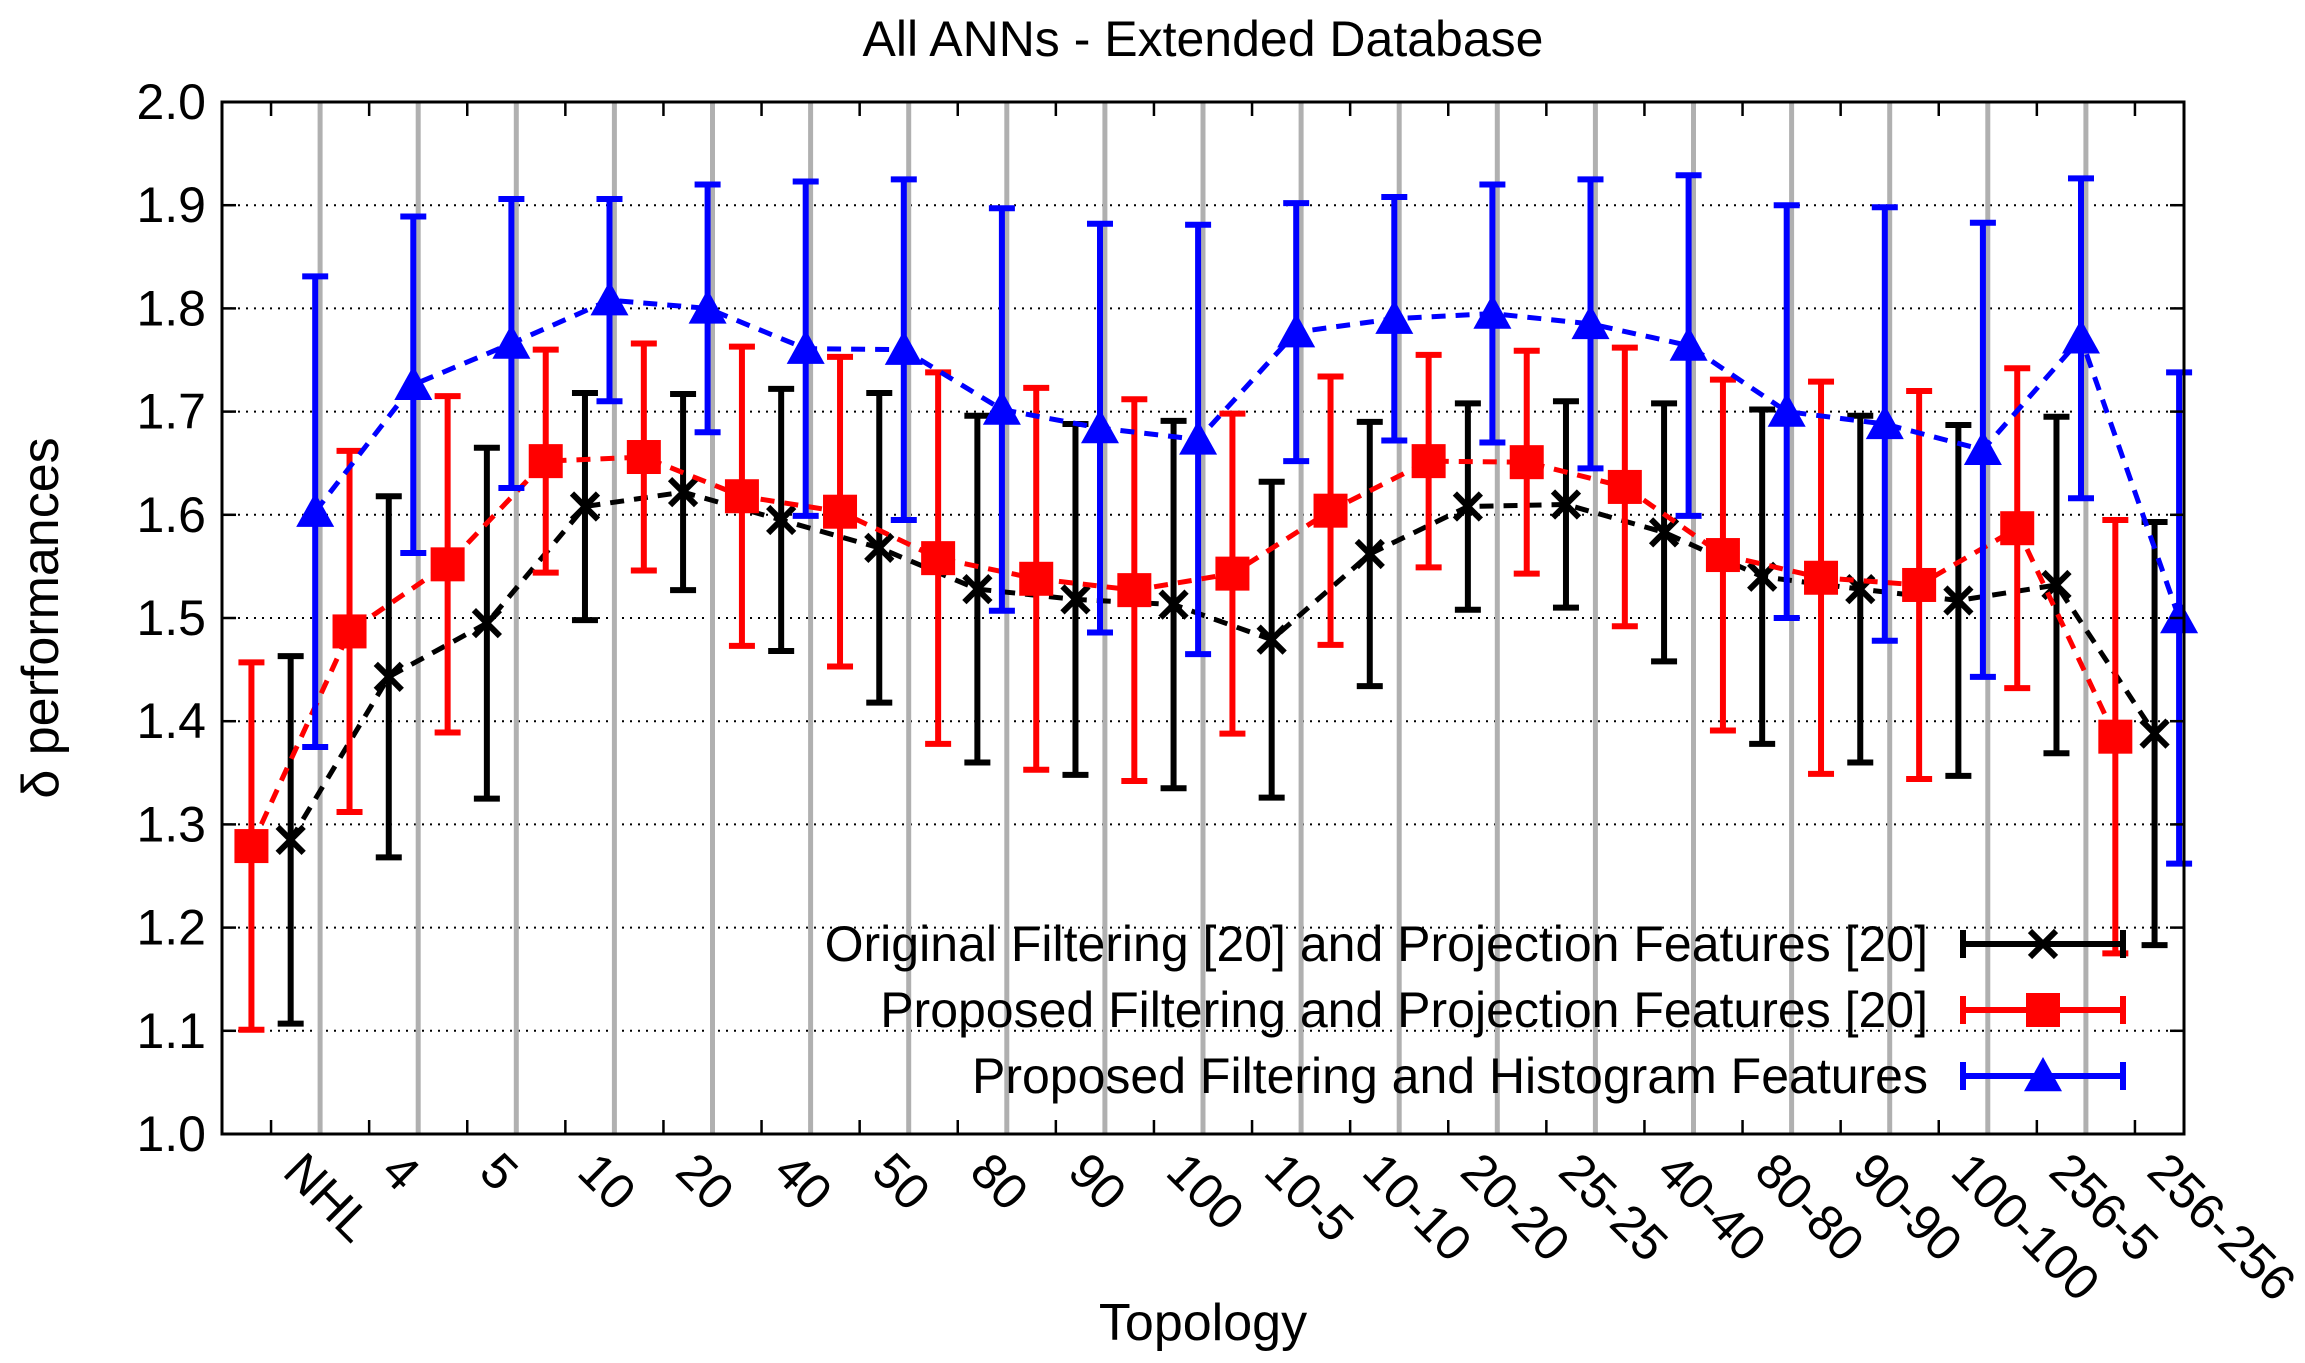  I want to click on y-axis-label: δ performances, so click(41, 617).